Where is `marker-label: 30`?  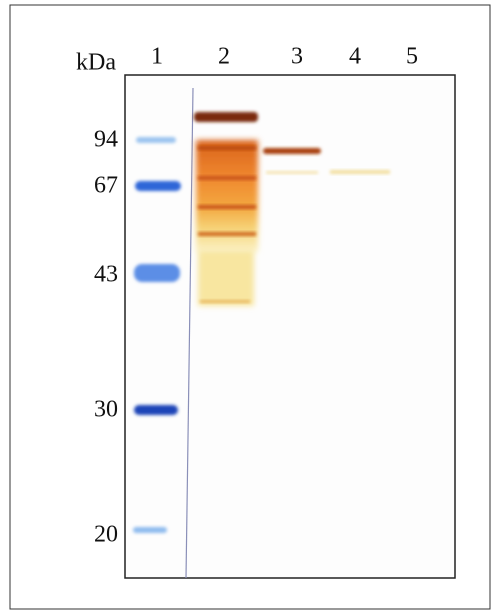
marker-label: 30 is located at coordinates (106, 410).